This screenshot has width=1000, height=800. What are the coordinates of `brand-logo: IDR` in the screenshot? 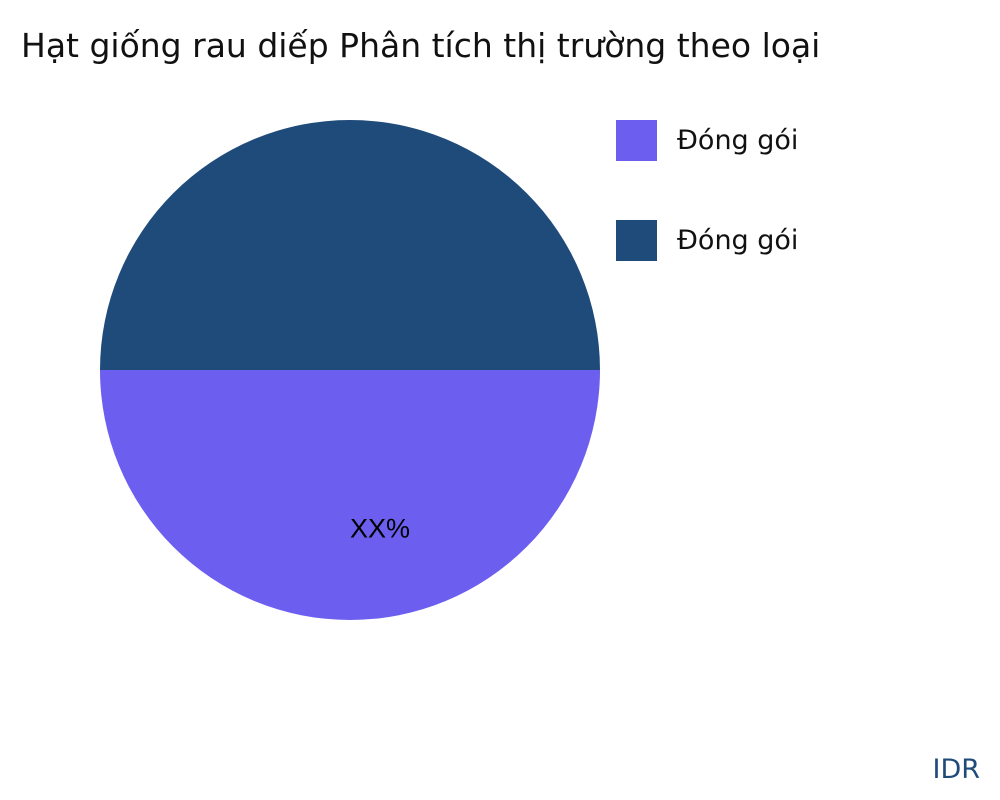 It's located at (956, 769).